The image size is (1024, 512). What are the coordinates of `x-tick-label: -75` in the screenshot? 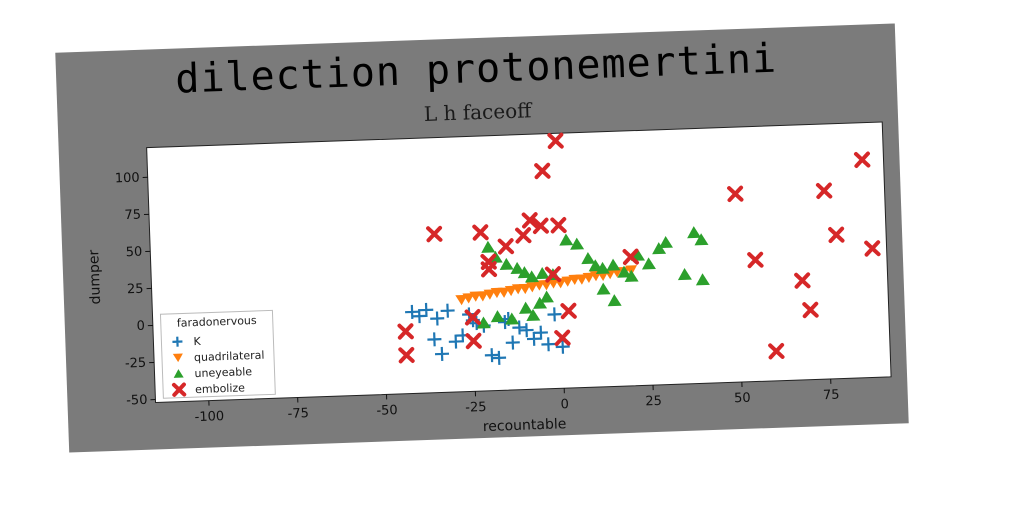 It's located at (298, 414).